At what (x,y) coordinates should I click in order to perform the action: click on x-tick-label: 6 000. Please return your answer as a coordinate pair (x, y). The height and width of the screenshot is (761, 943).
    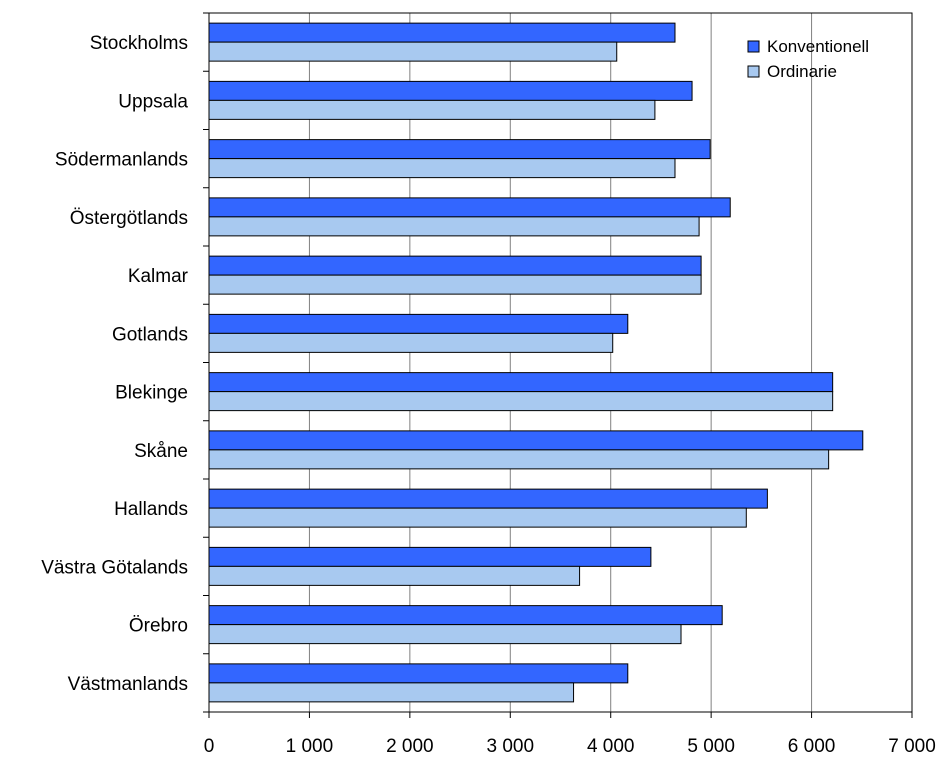
    Looking at the image, I should click on (812, 746).